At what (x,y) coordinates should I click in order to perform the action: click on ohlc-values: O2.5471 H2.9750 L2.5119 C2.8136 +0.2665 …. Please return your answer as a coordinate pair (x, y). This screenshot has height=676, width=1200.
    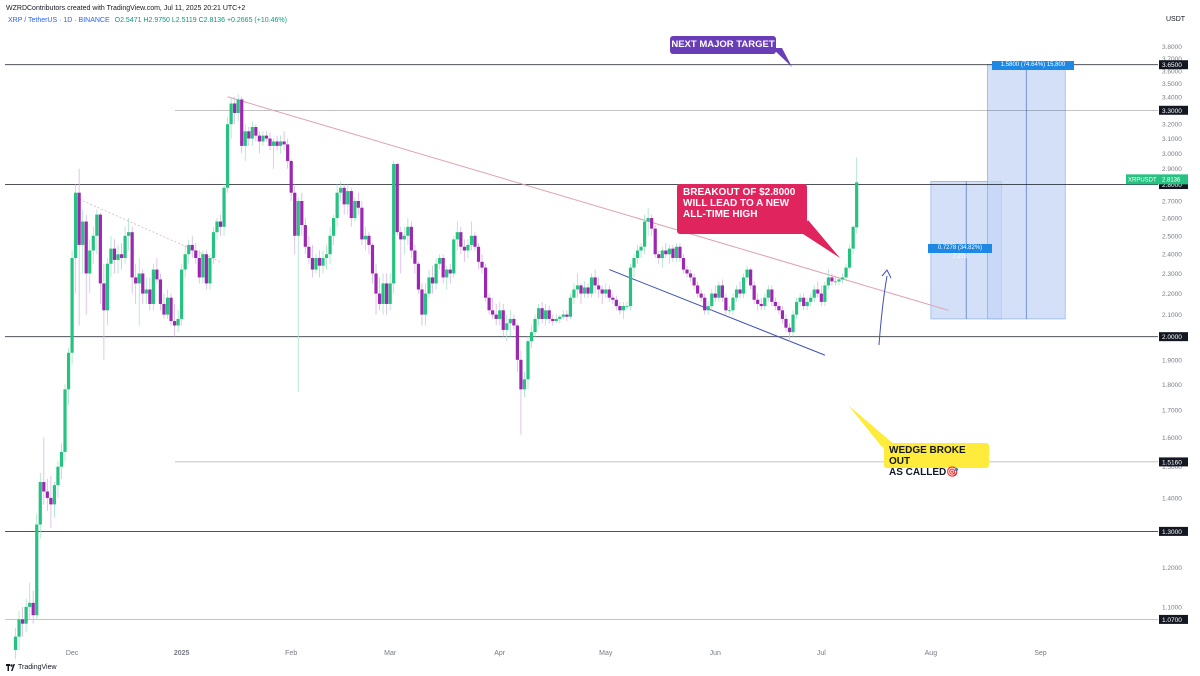
    Looking at the image, I should click on (200, 20).